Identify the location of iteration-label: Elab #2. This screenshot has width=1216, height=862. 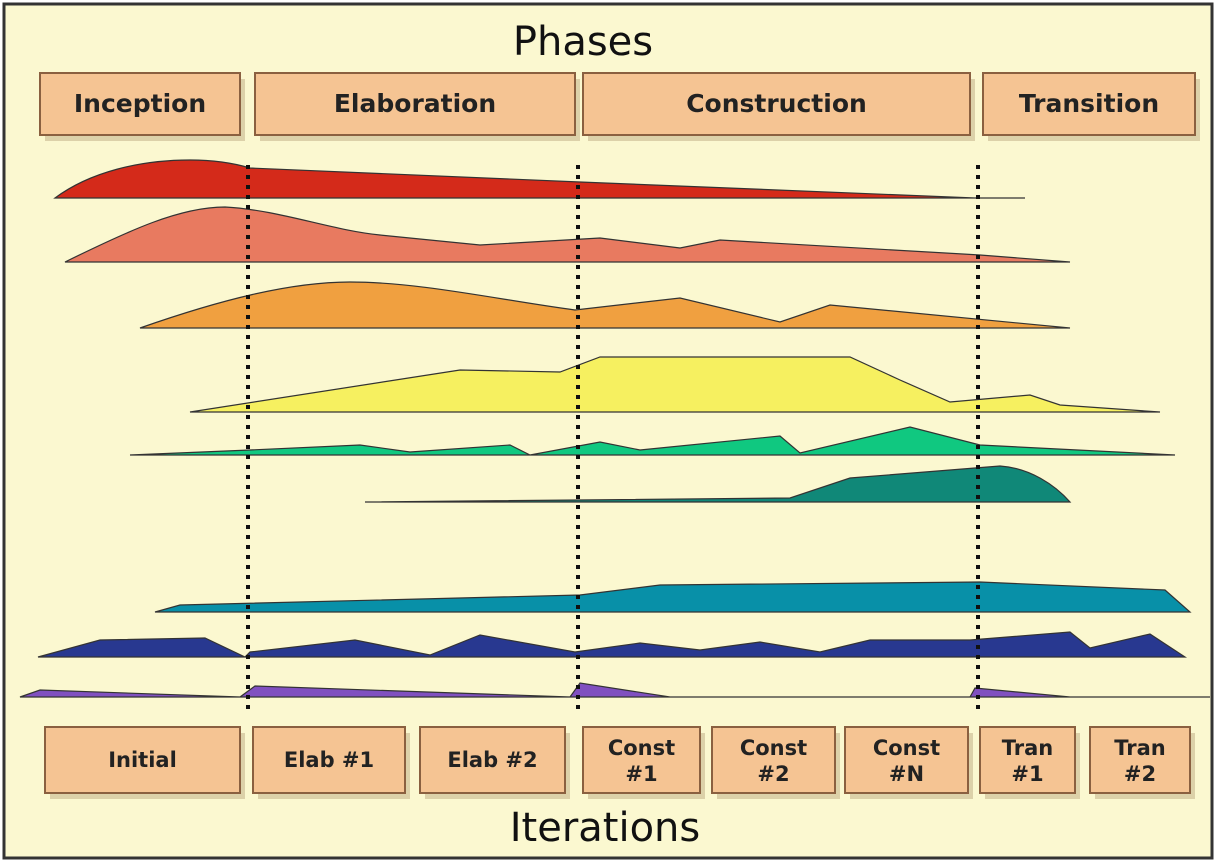
(492, 760).